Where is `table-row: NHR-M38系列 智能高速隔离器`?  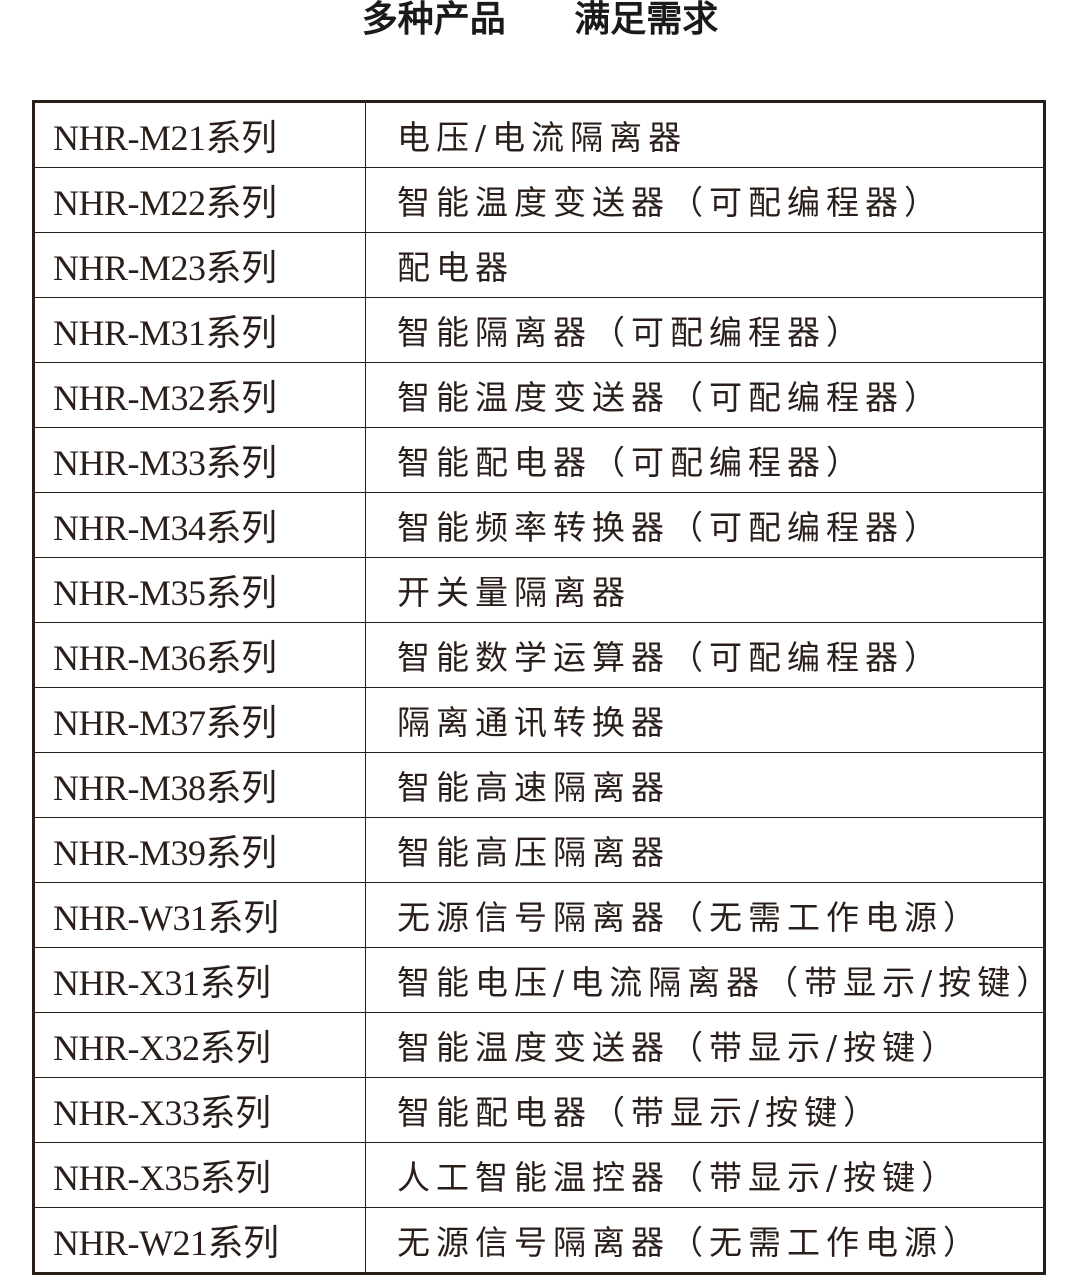 table-row: NHR-M38系列 智能高速隔离器 is located at coordinates (539, 785).